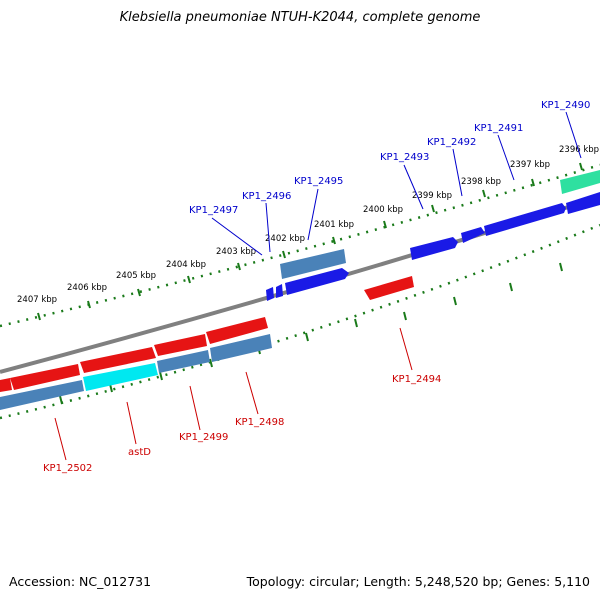 The width and height of the screenshot is (600, 600). I want to click on scale-label-2407: 2407 kbp, so click(37, 300).